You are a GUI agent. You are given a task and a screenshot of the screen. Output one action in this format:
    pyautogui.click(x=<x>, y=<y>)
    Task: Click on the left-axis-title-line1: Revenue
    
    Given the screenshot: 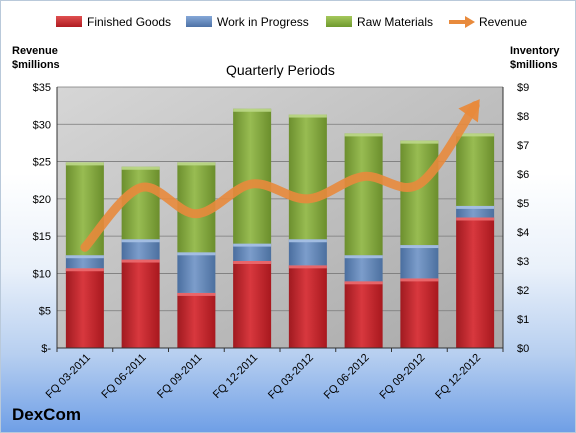 What is the action you would take?
    pyautogui.click(x=35, y=51)
    